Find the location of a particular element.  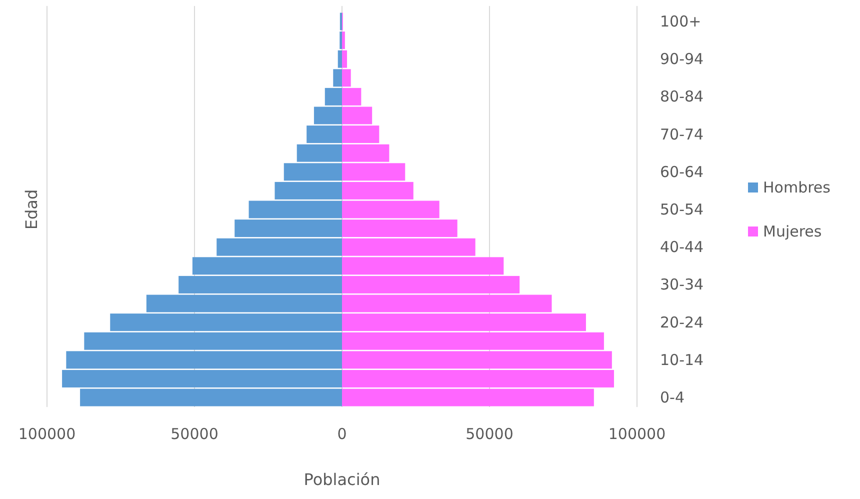

y-tick-label: 80-84 is located at coordinates (682, 97).